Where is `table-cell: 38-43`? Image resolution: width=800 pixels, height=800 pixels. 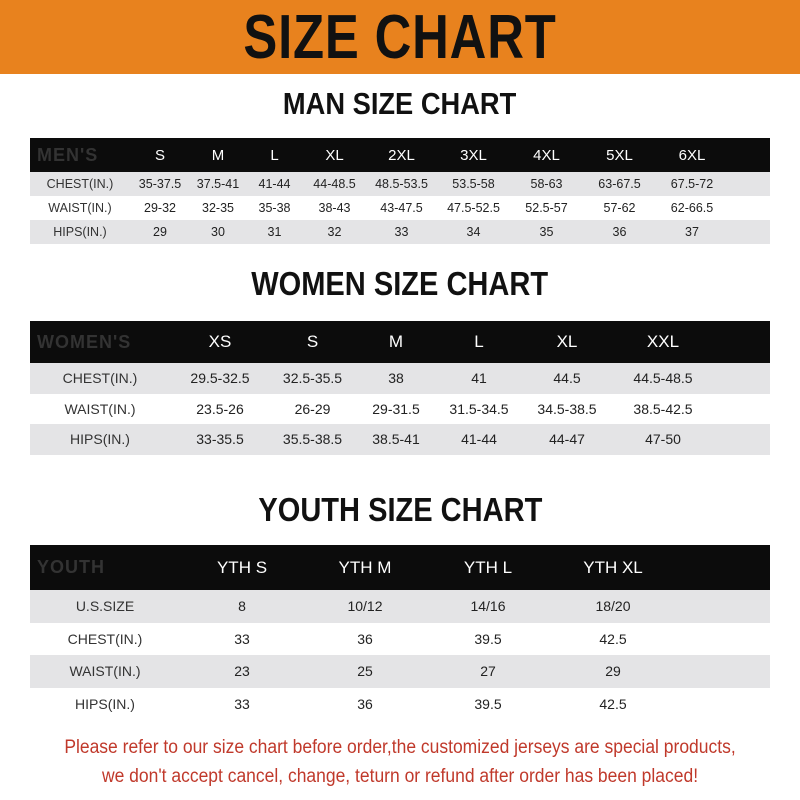
table-cell: 38-43 is located at coordinates (334, 208).